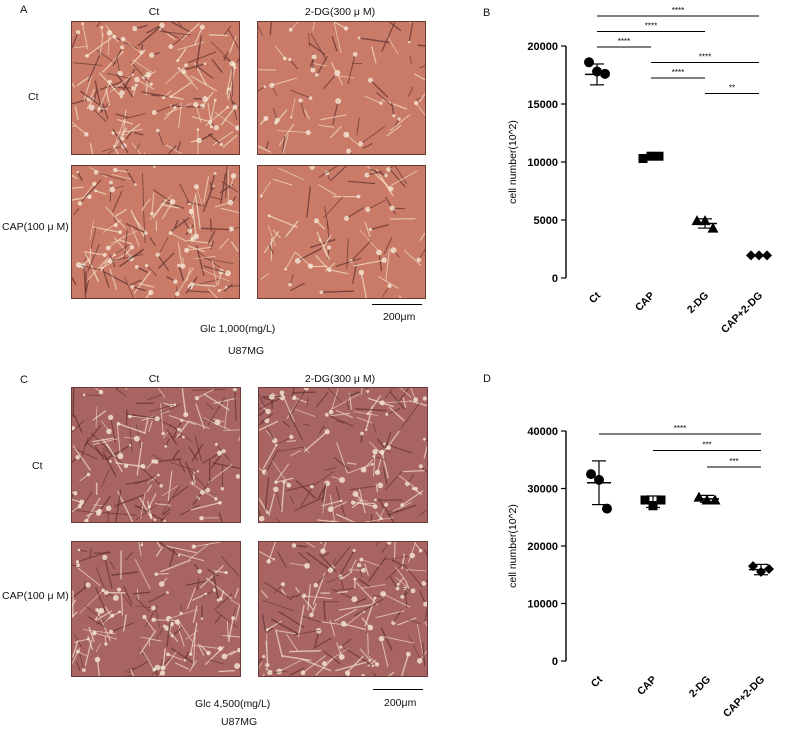 Image resolution: width=796 pixels, height=732 pixels. What do you see at coordinates (233, 704) in the screenshot?
I see `panel-c-glc-caption: Glc 4,500(mg/L)` at bounding box center [233, 704].